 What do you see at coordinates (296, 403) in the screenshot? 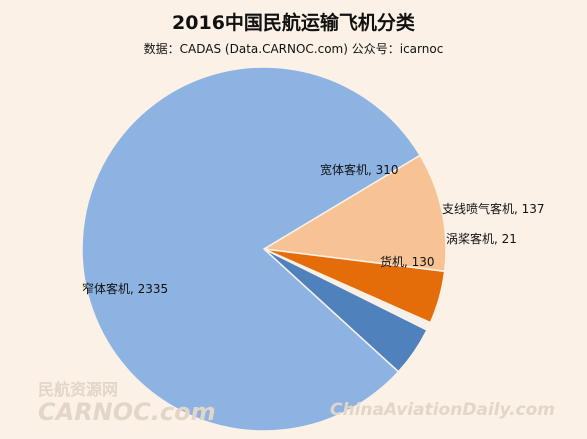
I see `watermark-group: 民航资源网 CARNOC.com ChinaAviationDaily.com` at bounding box center [296, 403].